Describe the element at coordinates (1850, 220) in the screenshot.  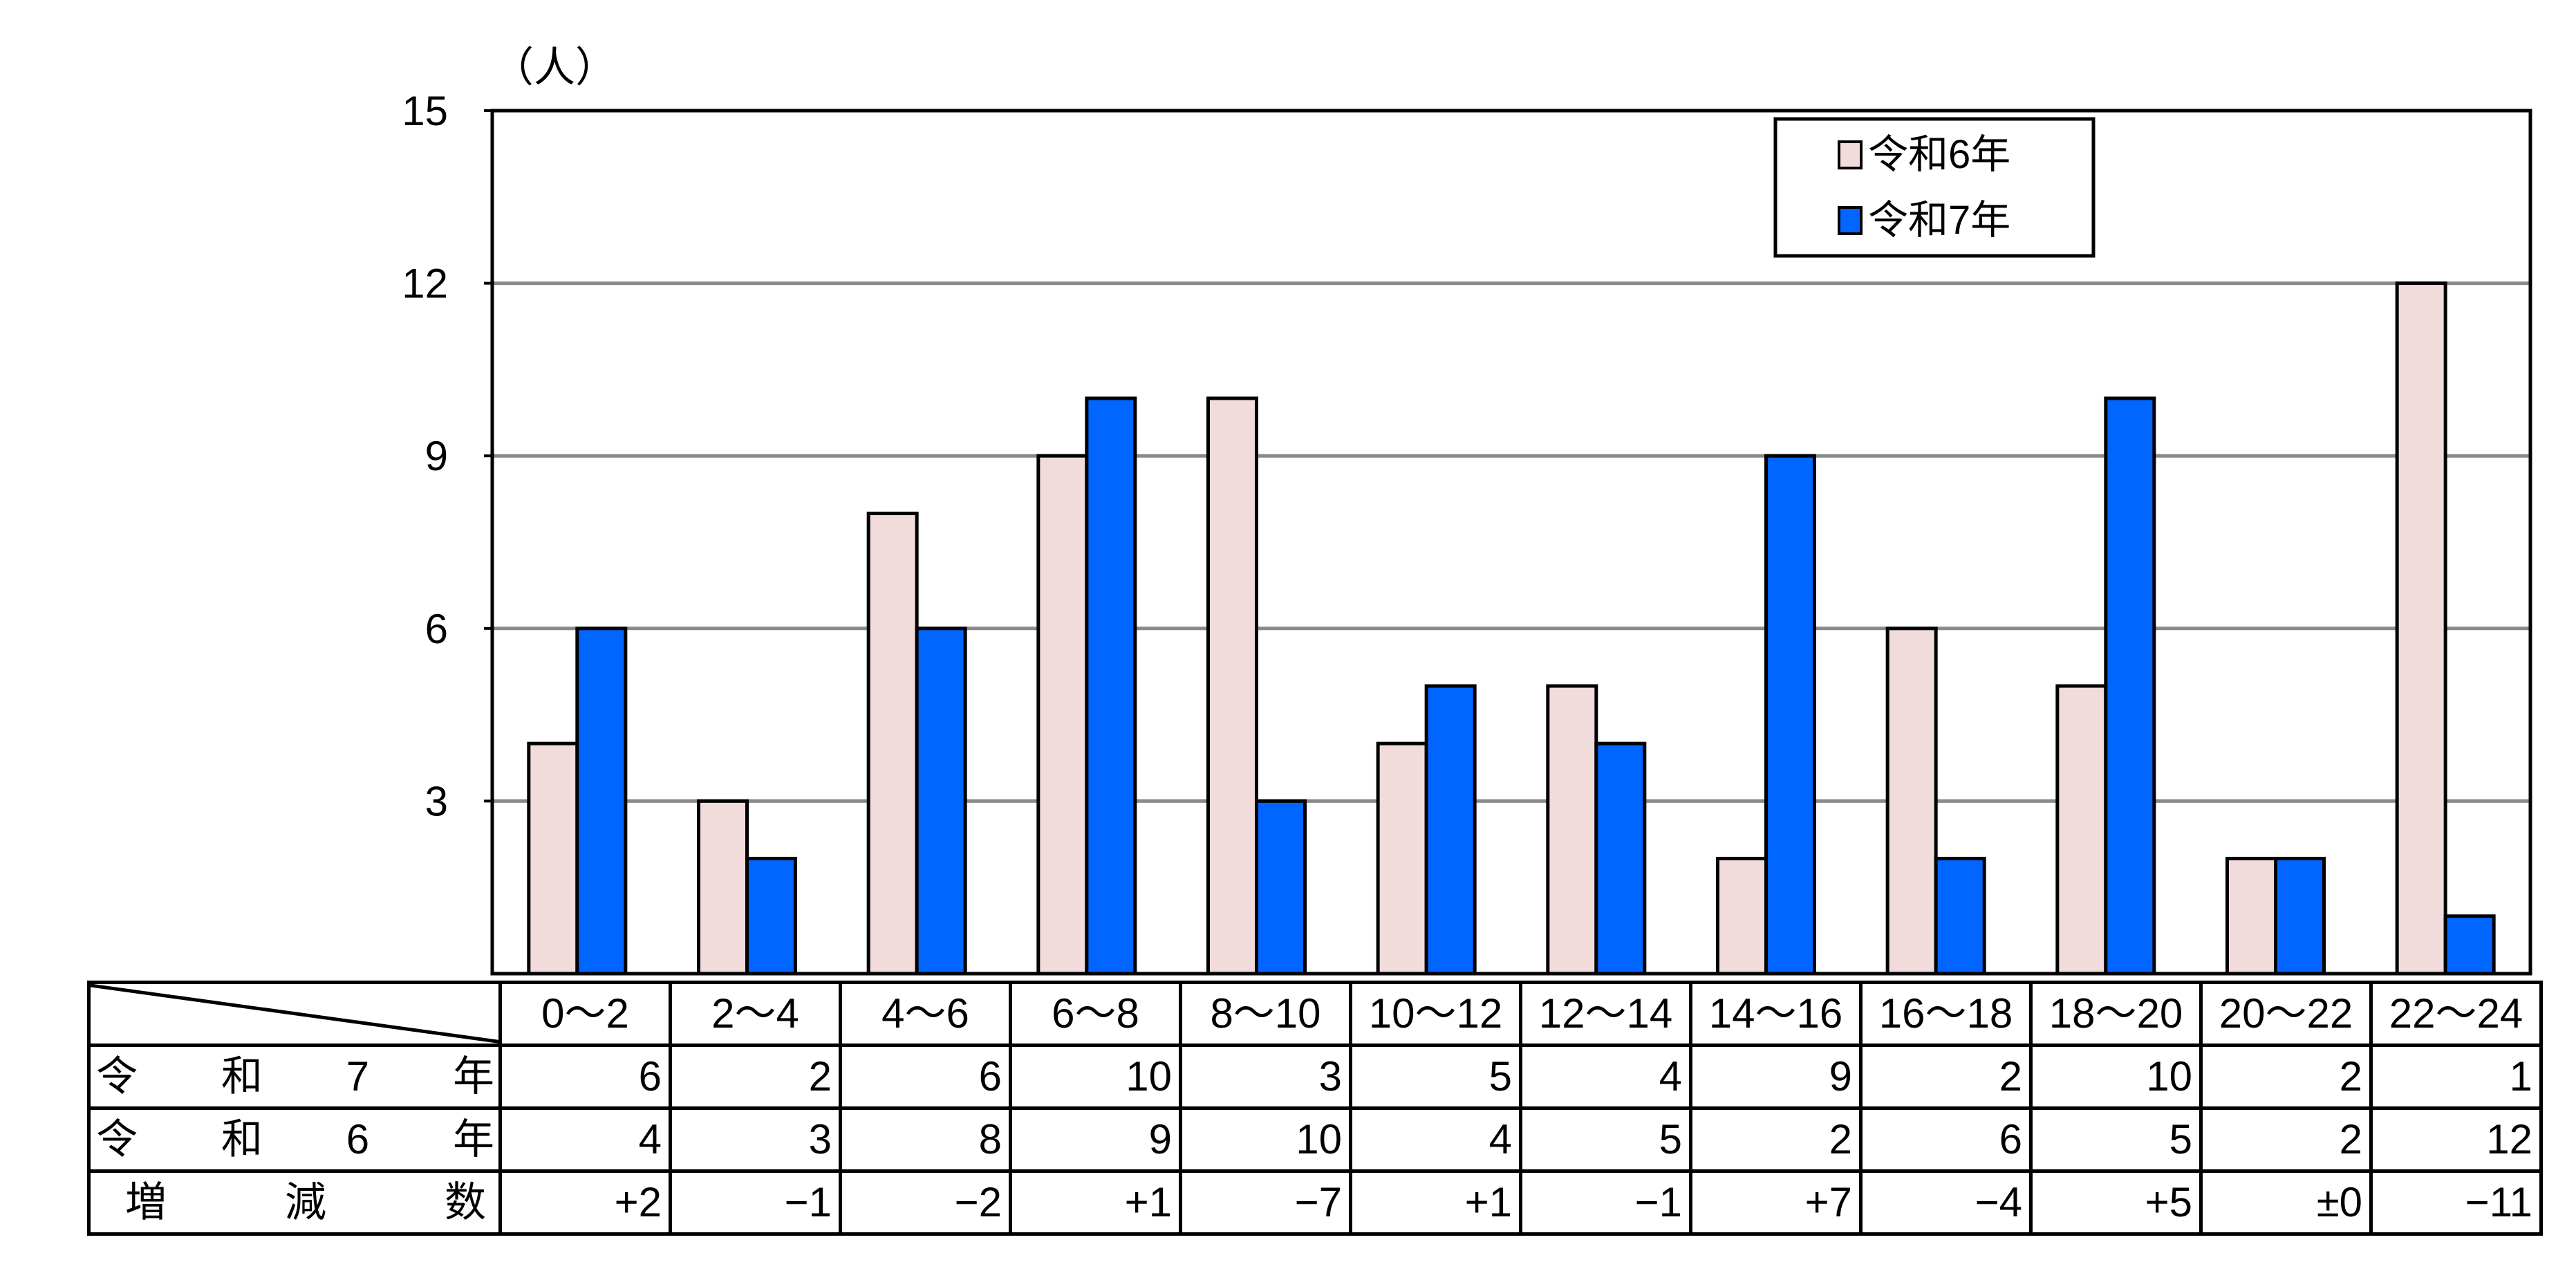
I see `legend-swatch-2025` at that location.